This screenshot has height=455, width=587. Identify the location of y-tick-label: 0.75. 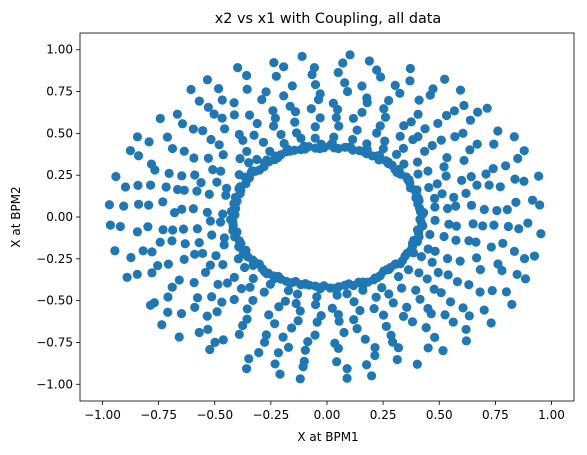
(59, 92).